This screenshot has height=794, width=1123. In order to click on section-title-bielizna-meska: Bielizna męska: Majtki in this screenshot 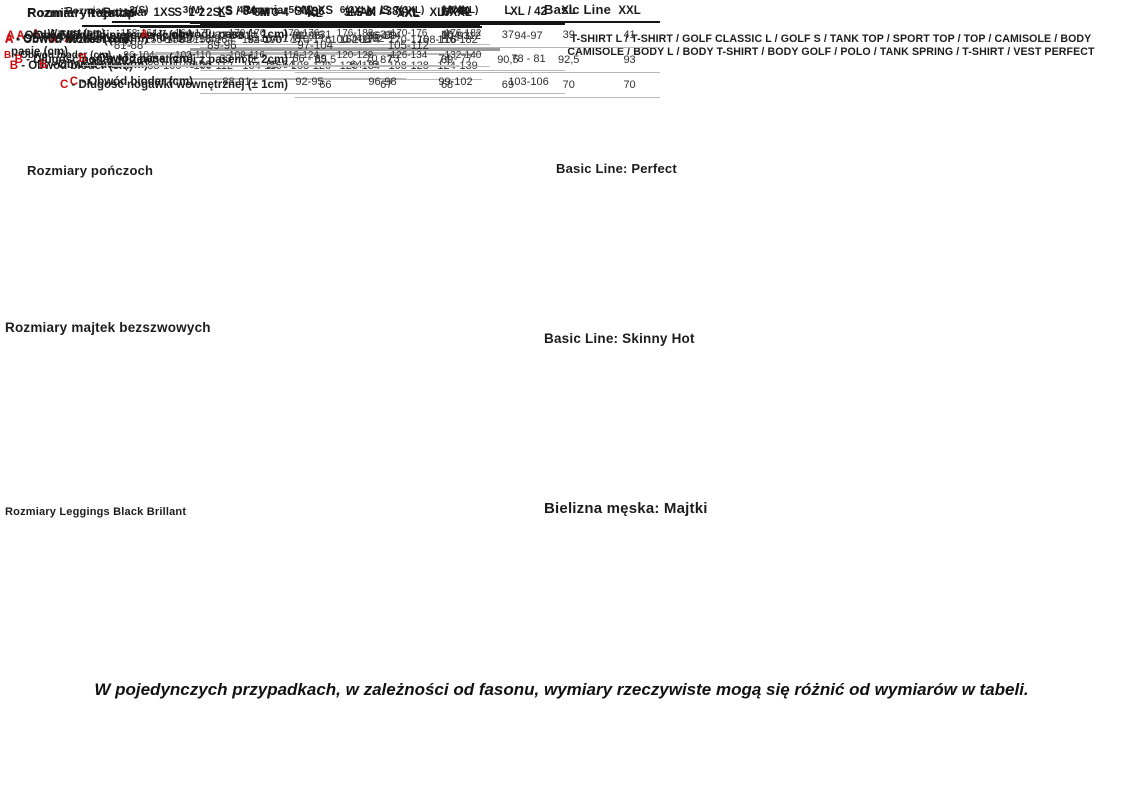, I will do `click(626, 508)`.